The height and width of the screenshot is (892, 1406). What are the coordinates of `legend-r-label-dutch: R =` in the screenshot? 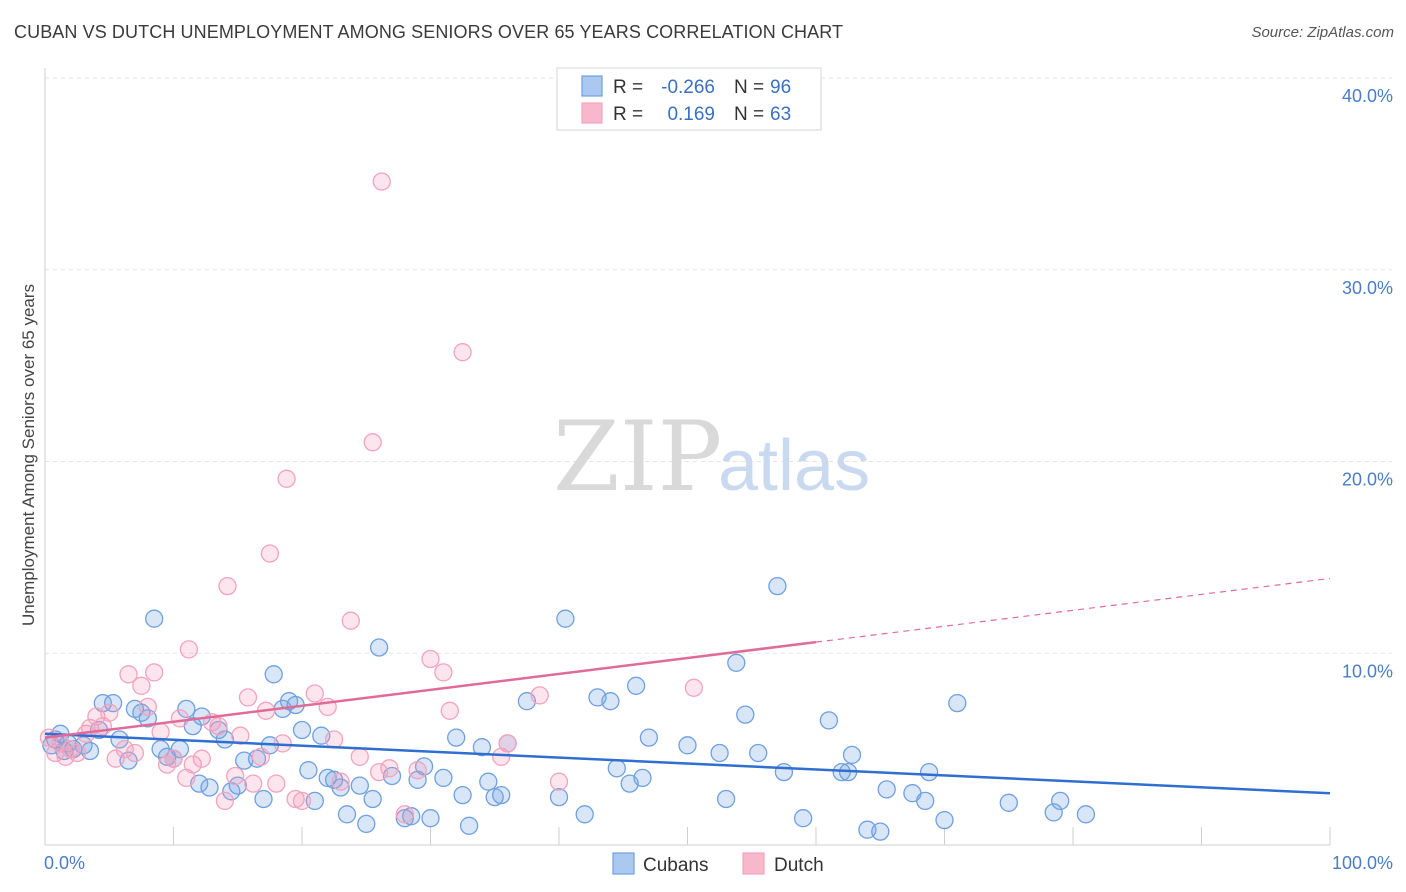 It's located at (628, 114).